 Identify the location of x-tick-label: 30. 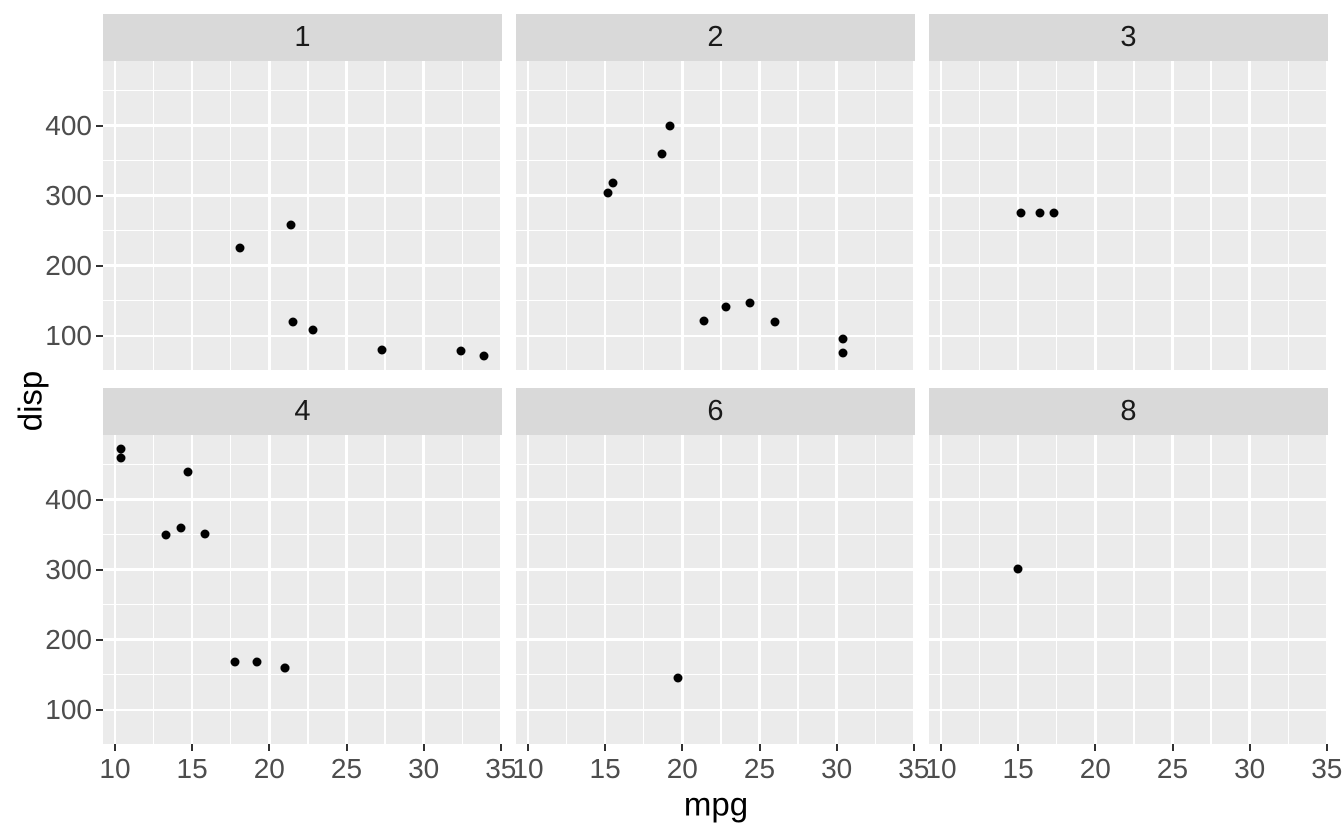
(837, 768).